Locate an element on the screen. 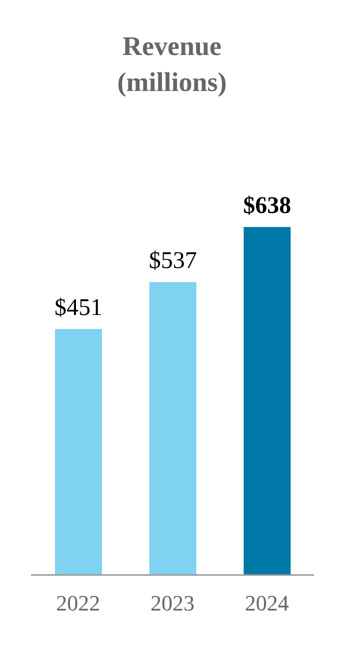 This screenshot has height=652, width=344. data-label: $451 is located at coordinates (78, 308).